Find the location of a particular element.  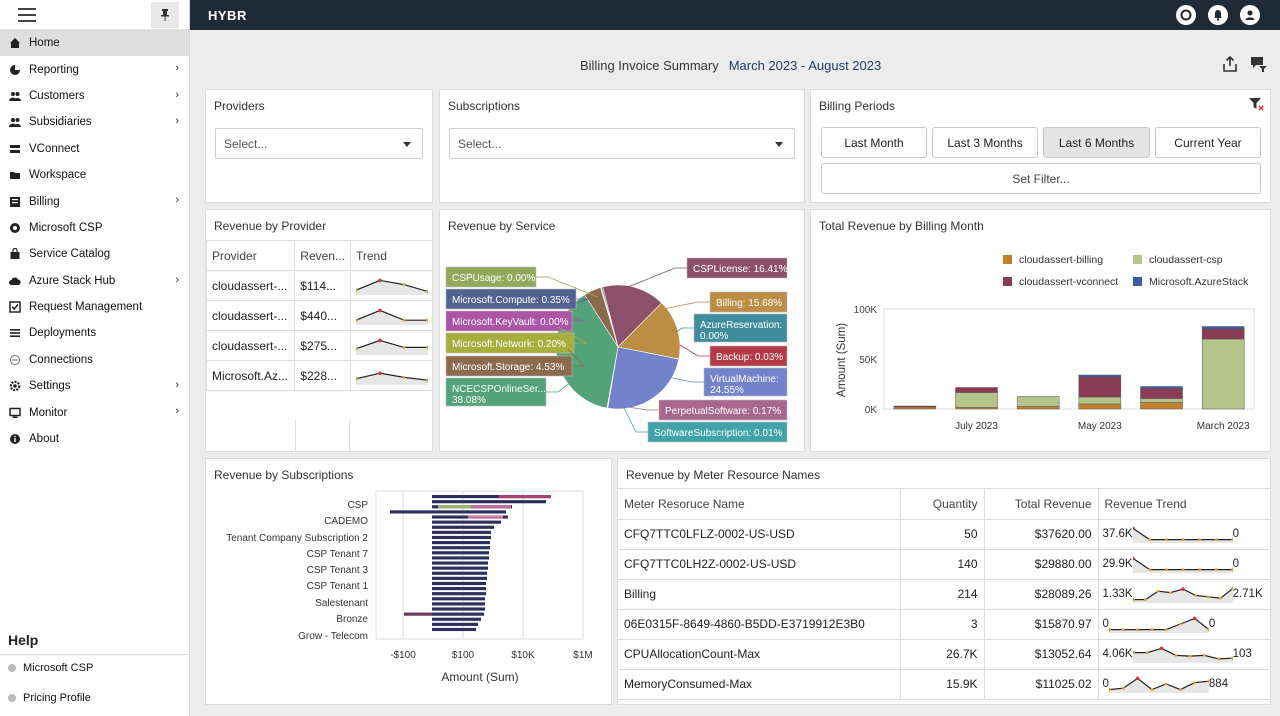

clear-filter-icon is located at coordinates (1256, 104).